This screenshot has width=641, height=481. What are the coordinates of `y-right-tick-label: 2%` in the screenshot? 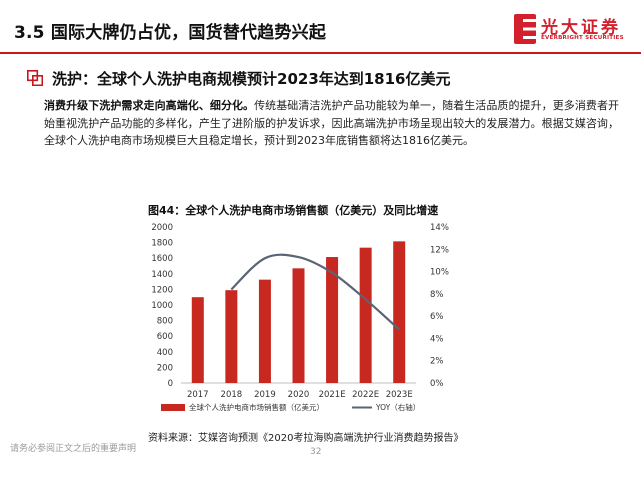 It's located at (437, 362).